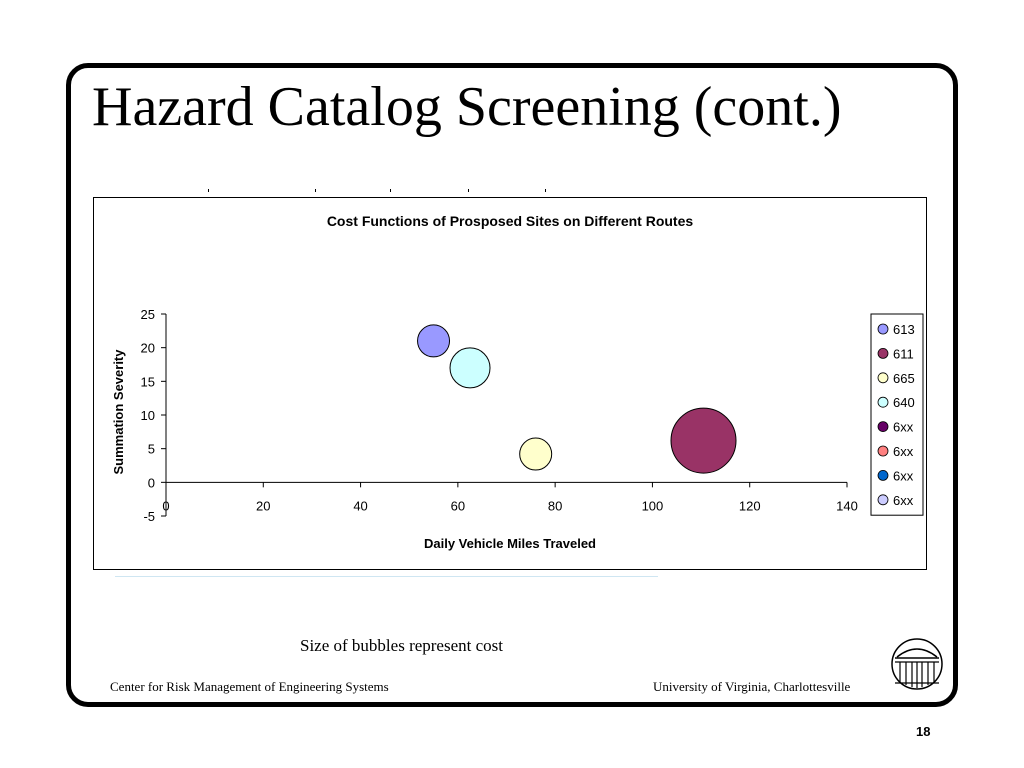  What do you see at coordinates (653, 505) in the screenshot?
I see `x-tick-label: 100` at bounding box center [653, 505].